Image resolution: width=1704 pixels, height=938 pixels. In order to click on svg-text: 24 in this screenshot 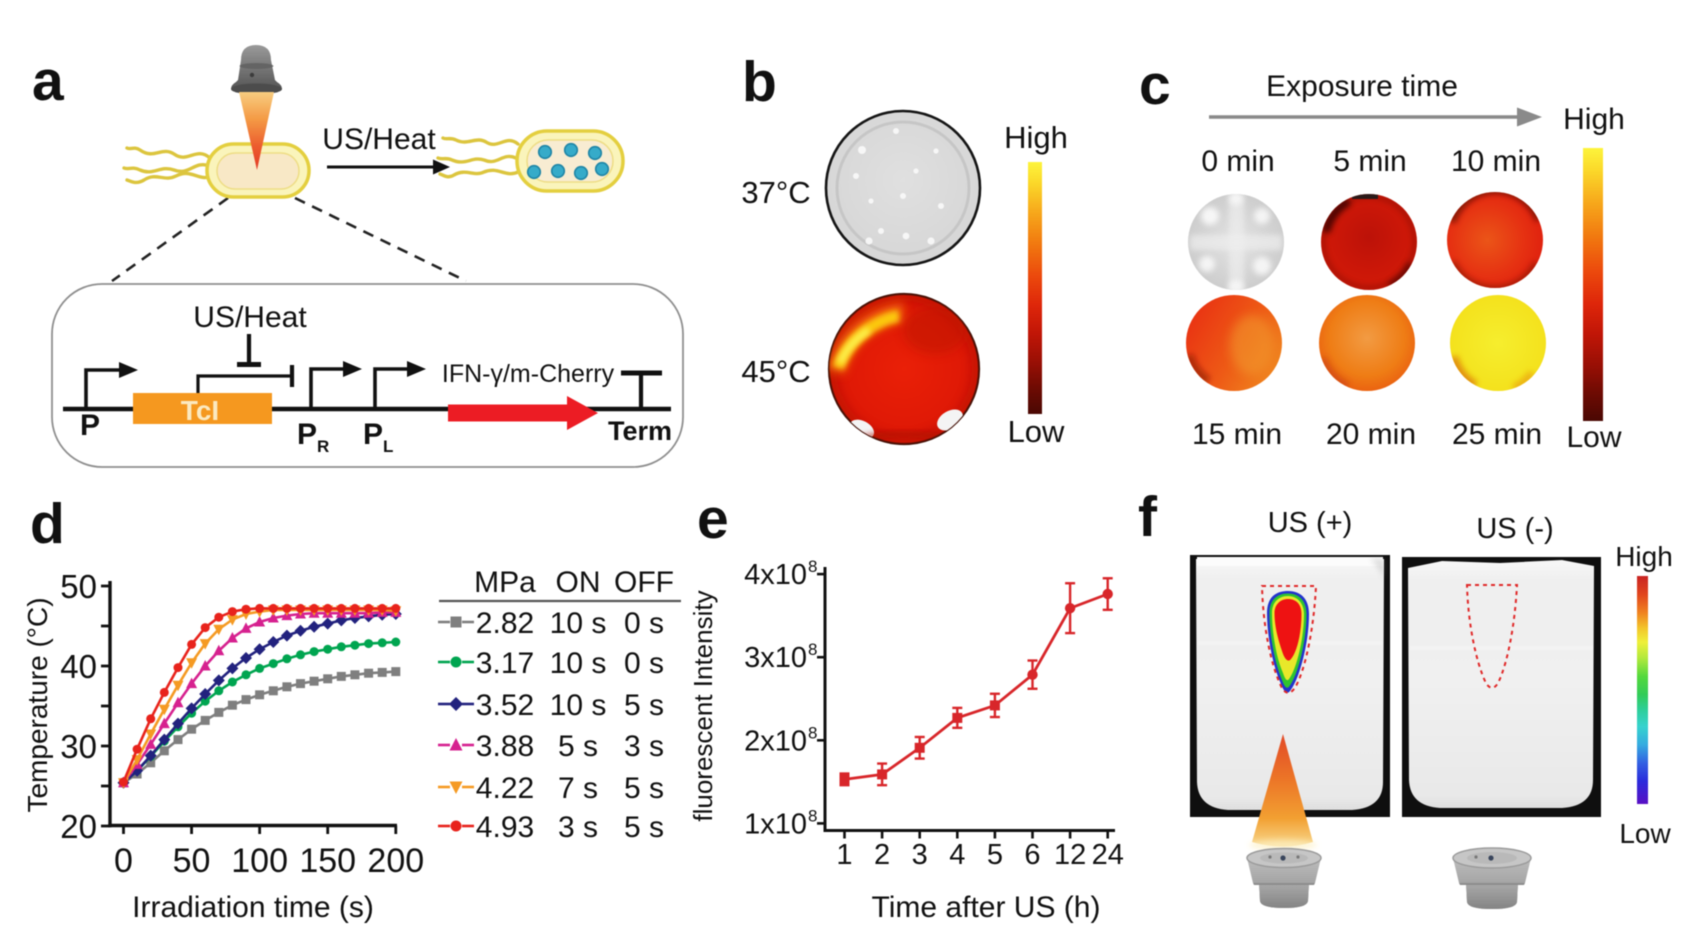, I will do `click(1108, 855)`.